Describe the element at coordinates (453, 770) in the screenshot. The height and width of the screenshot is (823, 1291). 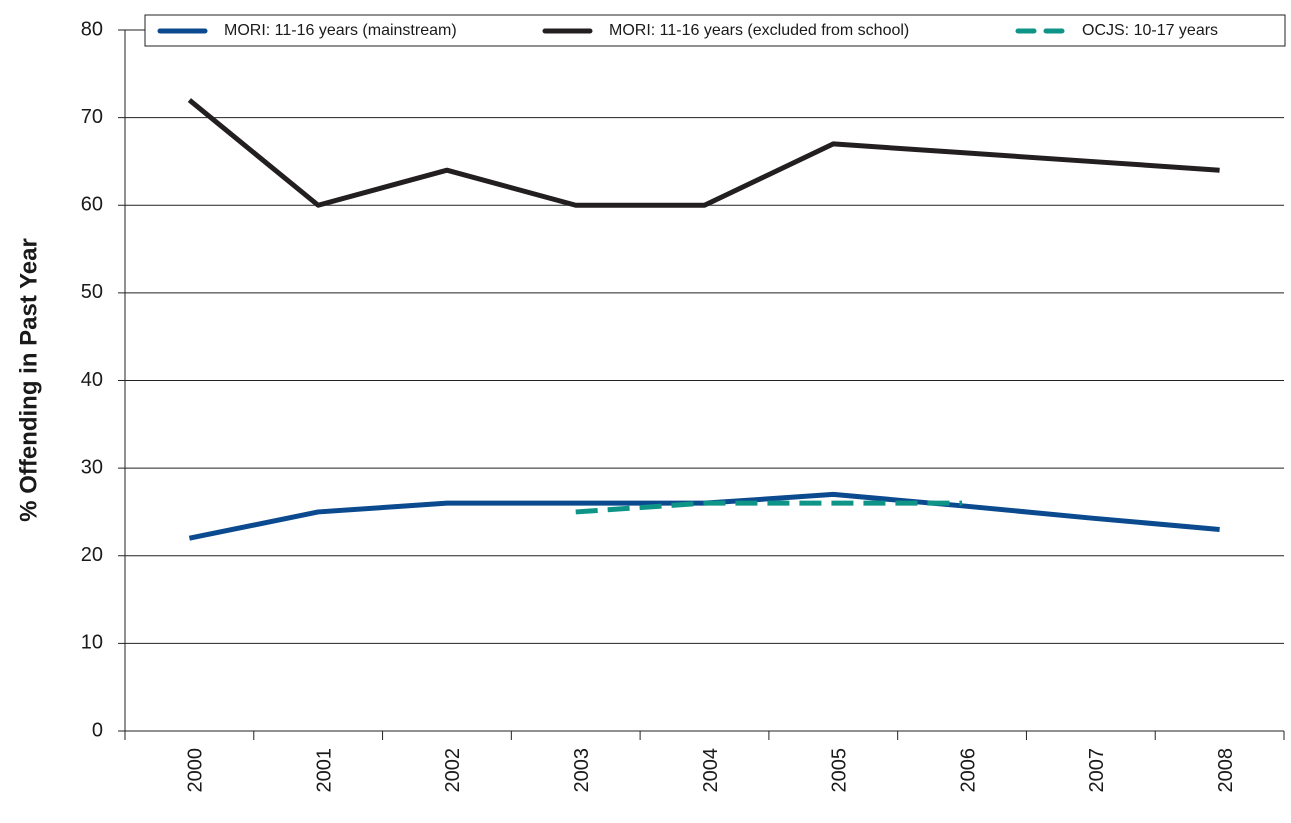
I see `x-tick-label: 2002` at that location.